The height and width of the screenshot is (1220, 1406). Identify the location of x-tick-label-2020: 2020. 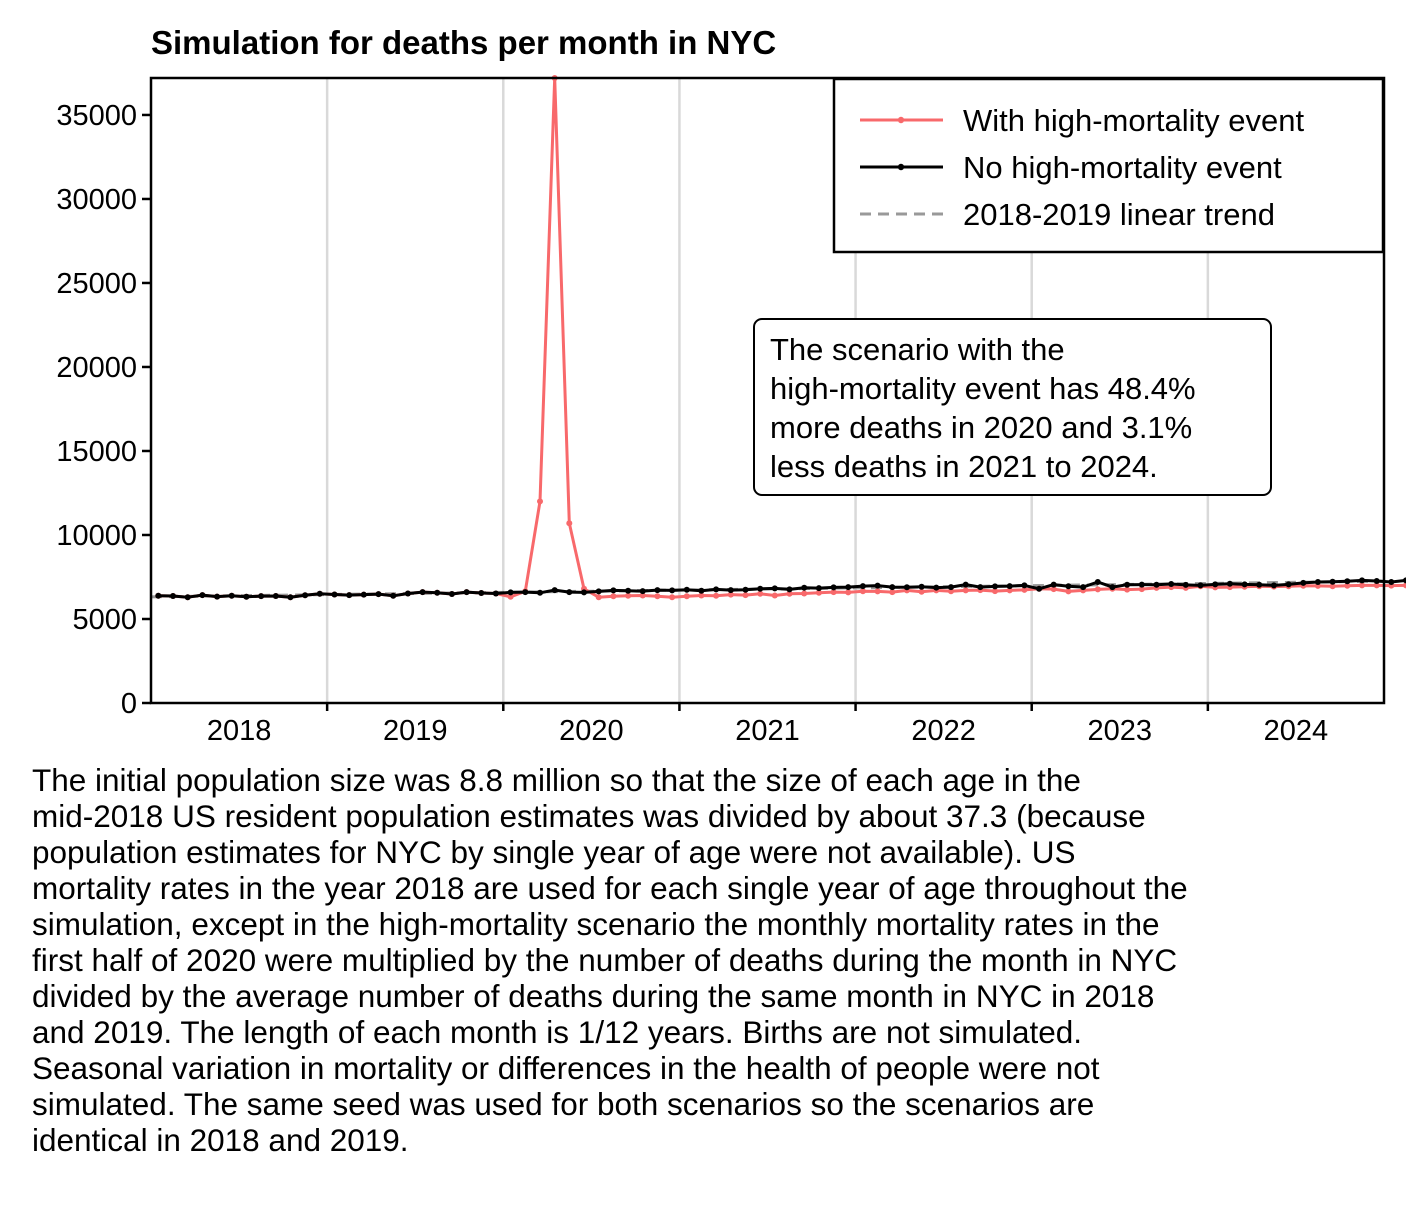
(591, 731).